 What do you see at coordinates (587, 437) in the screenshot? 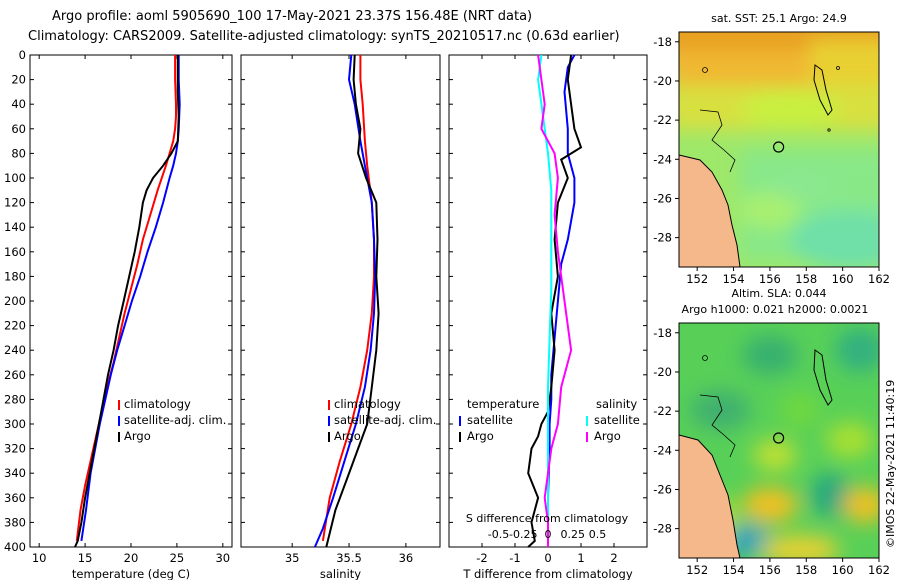
I see `legend-swatch-s-argo` at bounding box center [587, 437].